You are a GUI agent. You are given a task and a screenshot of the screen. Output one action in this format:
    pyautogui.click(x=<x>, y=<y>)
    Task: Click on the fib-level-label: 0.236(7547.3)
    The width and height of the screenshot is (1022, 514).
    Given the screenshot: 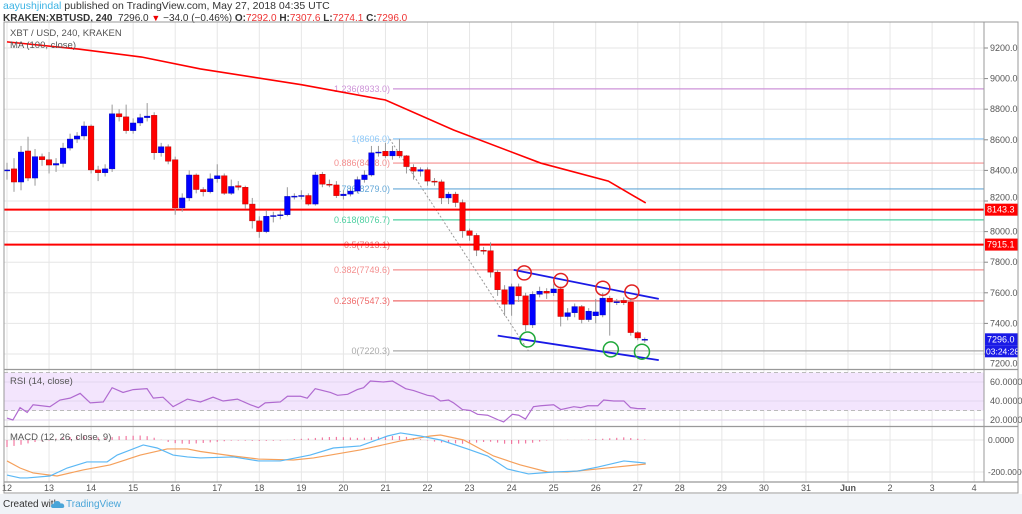 What is the action you would take?
    pyautogui.click(x=362, y=301)
    